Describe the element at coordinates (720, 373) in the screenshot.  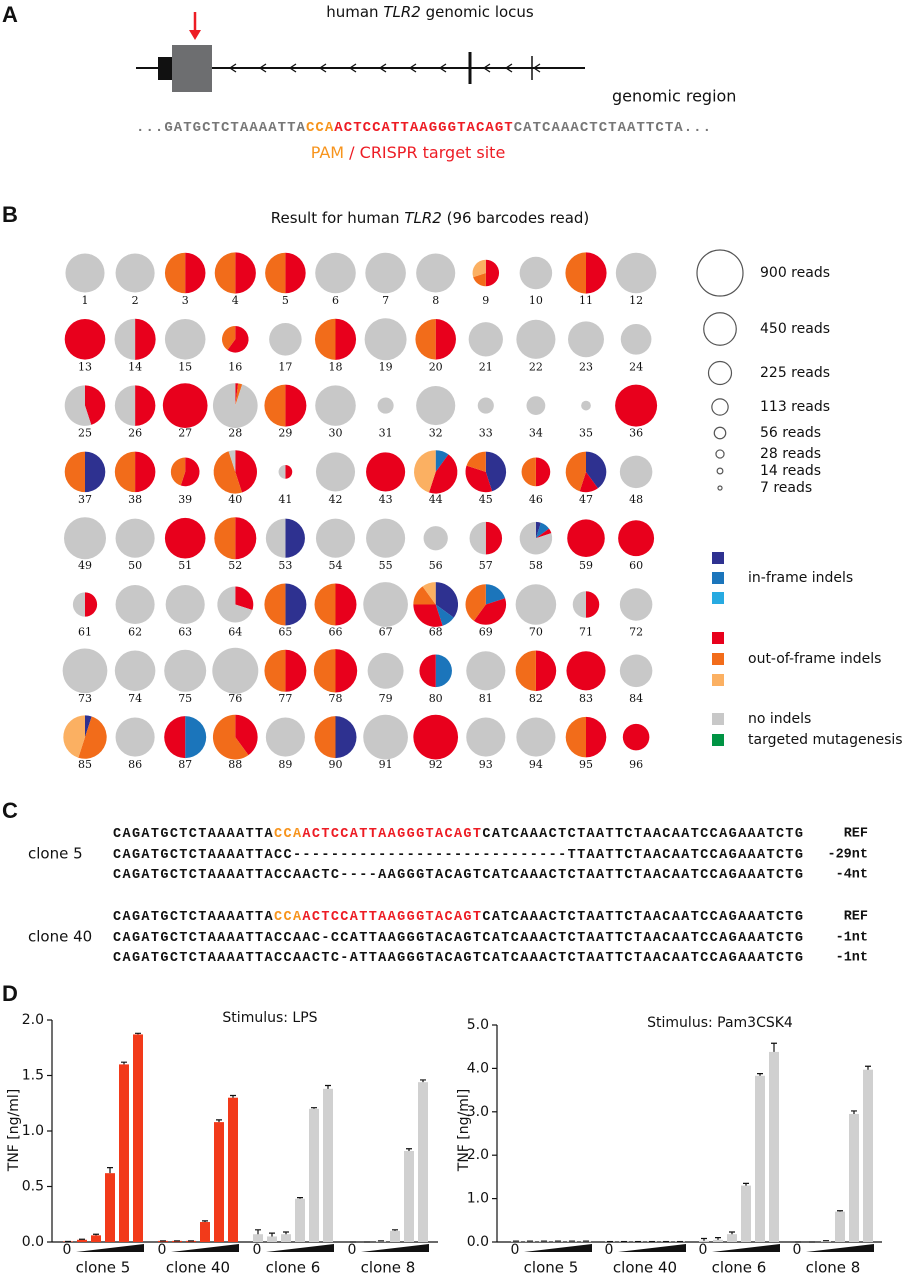
I see `size-legend-circle` at that location.